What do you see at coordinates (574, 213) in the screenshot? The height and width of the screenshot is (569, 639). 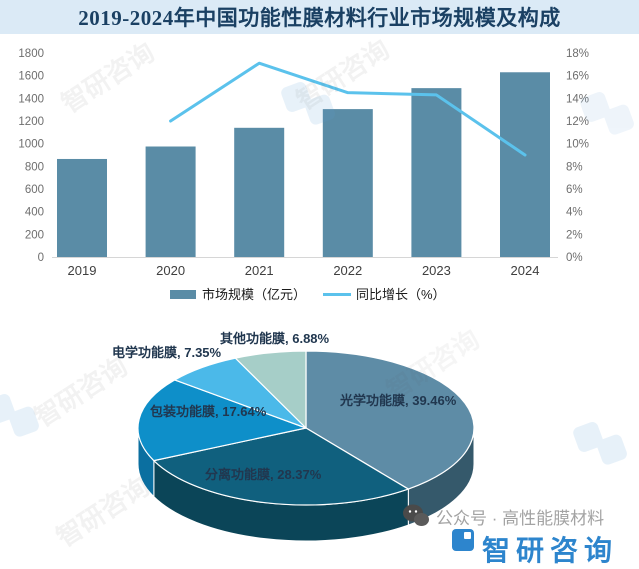 I see `right-axis-tick: 4%` at bounding box center [574, 213].